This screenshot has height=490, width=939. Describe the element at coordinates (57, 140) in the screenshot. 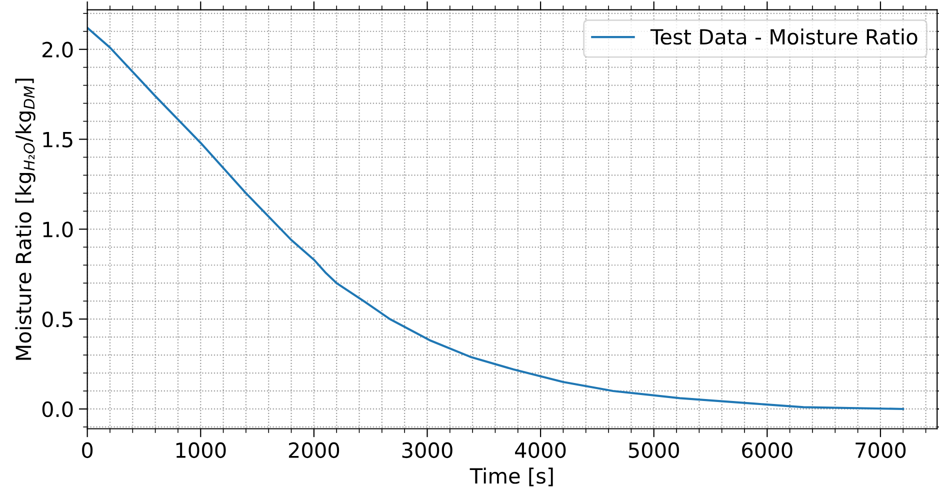

I see `y-tick-label: 1.5` at that location.